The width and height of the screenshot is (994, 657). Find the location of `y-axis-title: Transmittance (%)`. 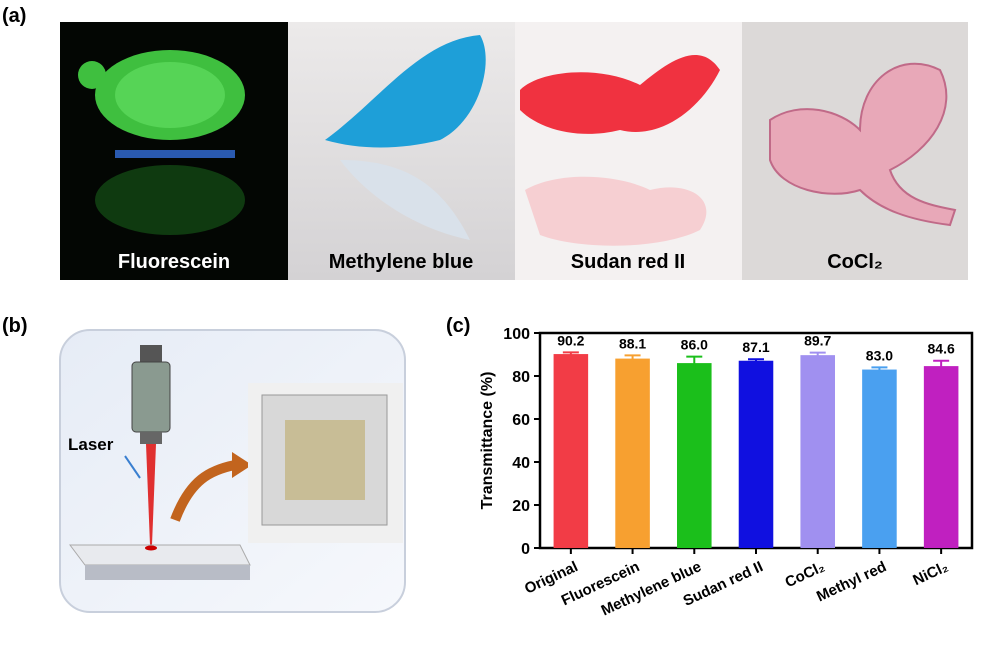

y-axis-title: Transmittance (%) is located at coordinates (487, 441).